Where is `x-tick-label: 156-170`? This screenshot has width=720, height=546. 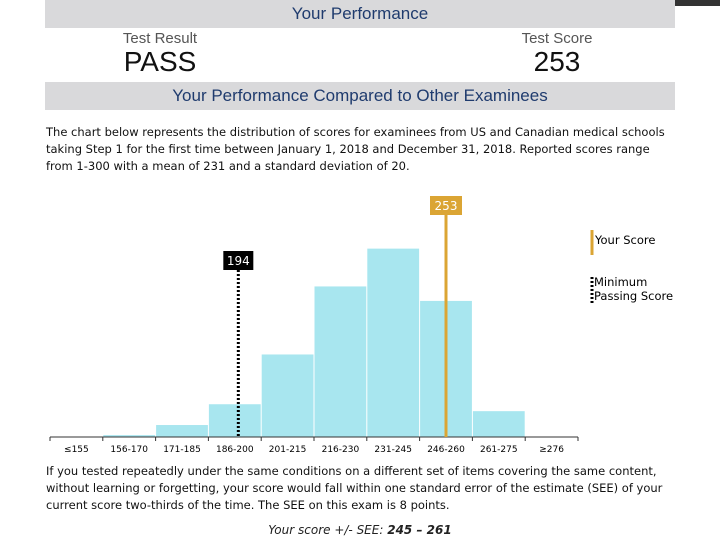
x-tick-label: 156-170 is located at coordinates (129, 450).